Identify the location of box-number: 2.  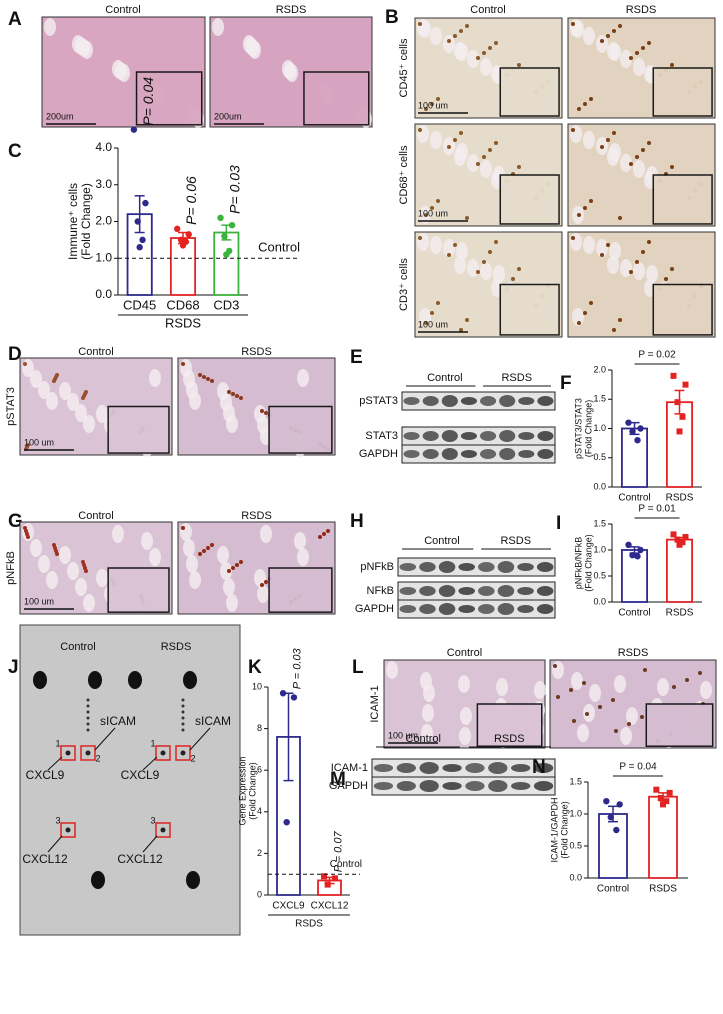
(192, 758).